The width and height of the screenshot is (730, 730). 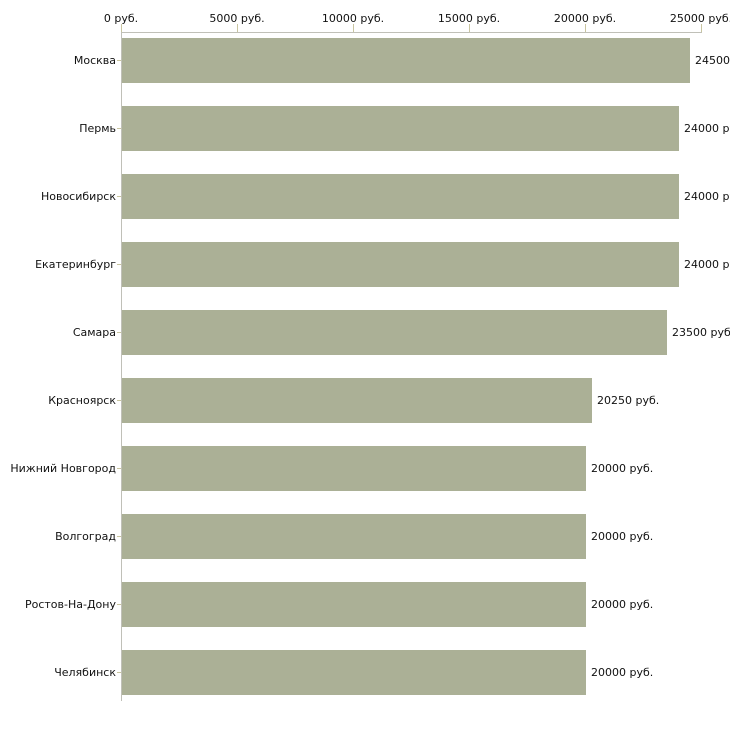 What do you see at coordinates (63, 468) in the screenshot?
I see `category-label: Нижний Новгород` at bounding box center [63, 468].